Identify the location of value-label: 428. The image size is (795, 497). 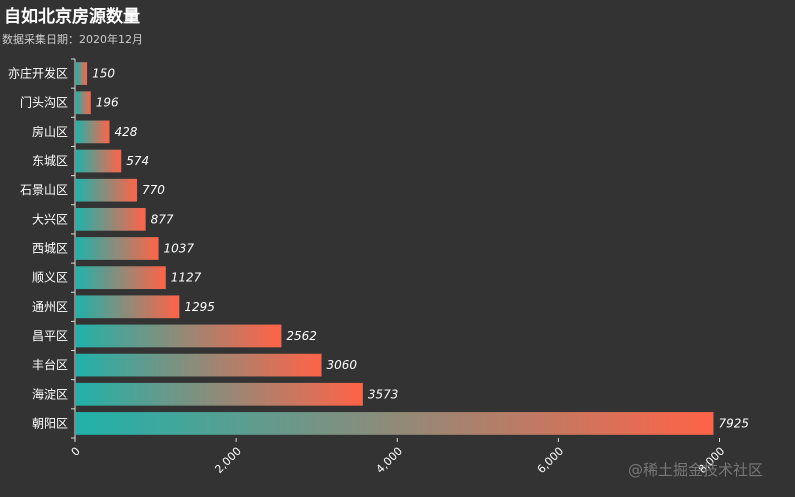
(125, 132).